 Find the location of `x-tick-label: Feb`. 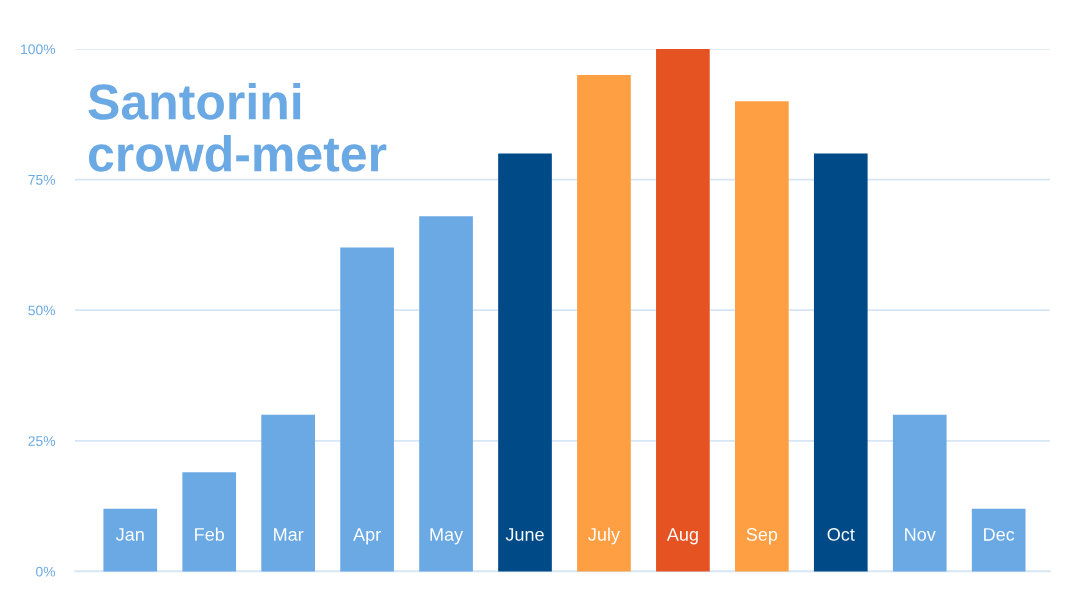

x-tick-label: Feb is located at coordinates (210, 534).